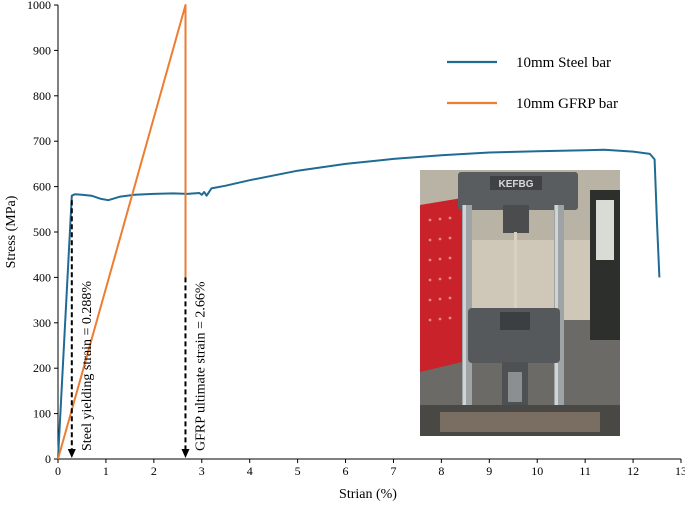 The image size is (685, 506). What do you see at coordinates (42, 277) in the screenshot?
I see `y-tick-label: 400` at bounding box center [42, 277].